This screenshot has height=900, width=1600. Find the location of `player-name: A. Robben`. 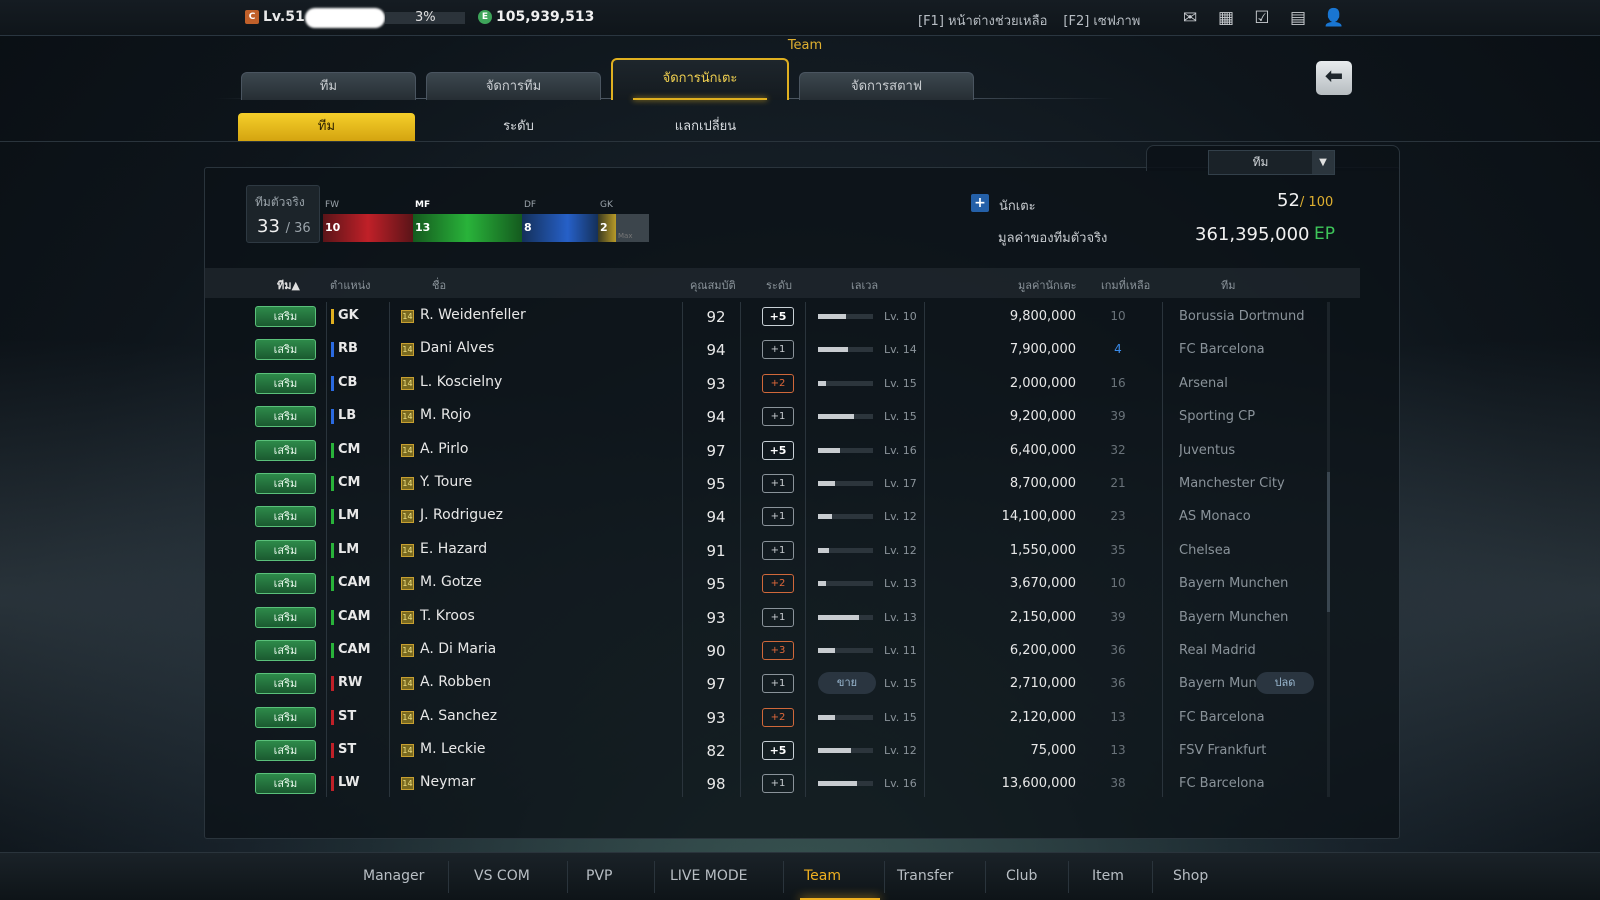

player-name: A. Robben is located at coordinates (456, 682).